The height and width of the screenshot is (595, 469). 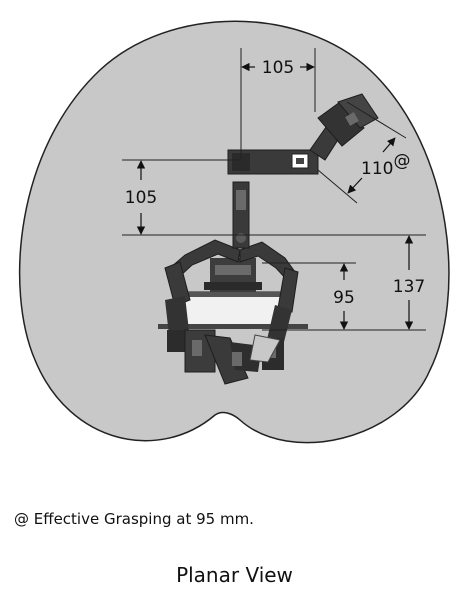 I want to click on gripper-base, so click(x=233, y=293).